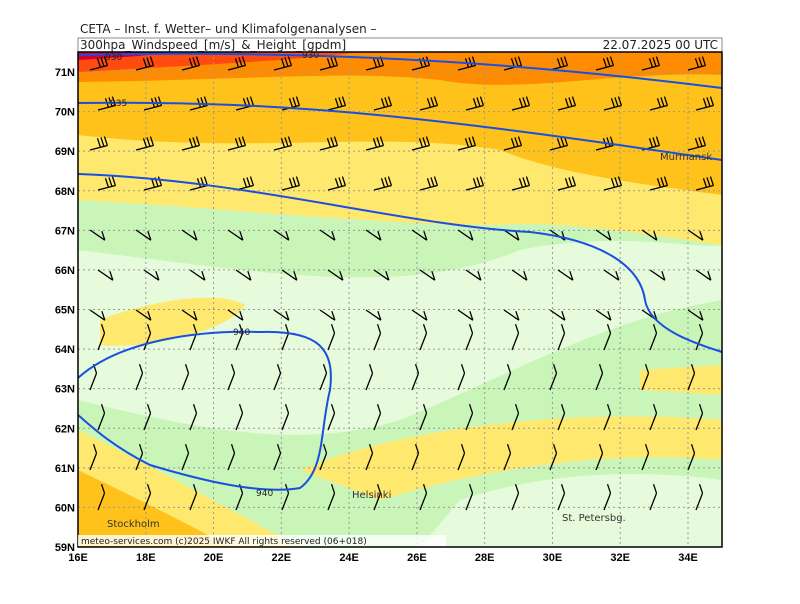 The height and width of the screenshot is (604, 800). Describe the element at coordinates (65, 548) in the screenshot. I see `lat-label: 59N` at that location.